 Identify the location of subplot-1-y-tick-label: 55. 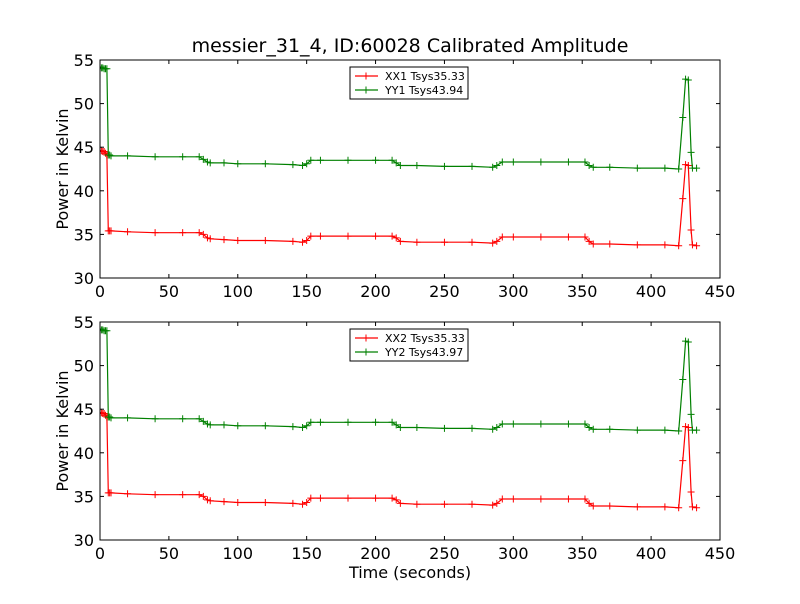
(84, 60).